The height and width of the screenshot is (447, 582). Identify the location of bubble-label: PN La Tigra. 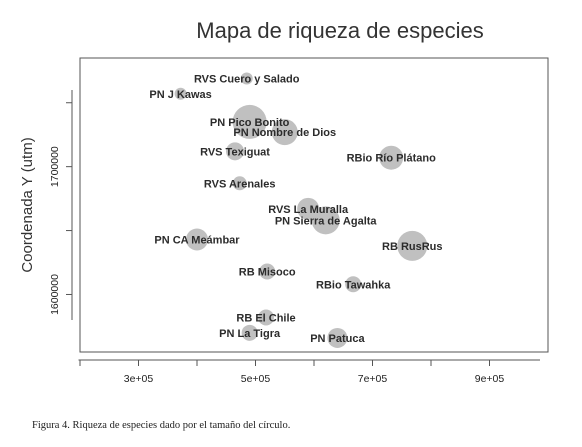
(250, 334).